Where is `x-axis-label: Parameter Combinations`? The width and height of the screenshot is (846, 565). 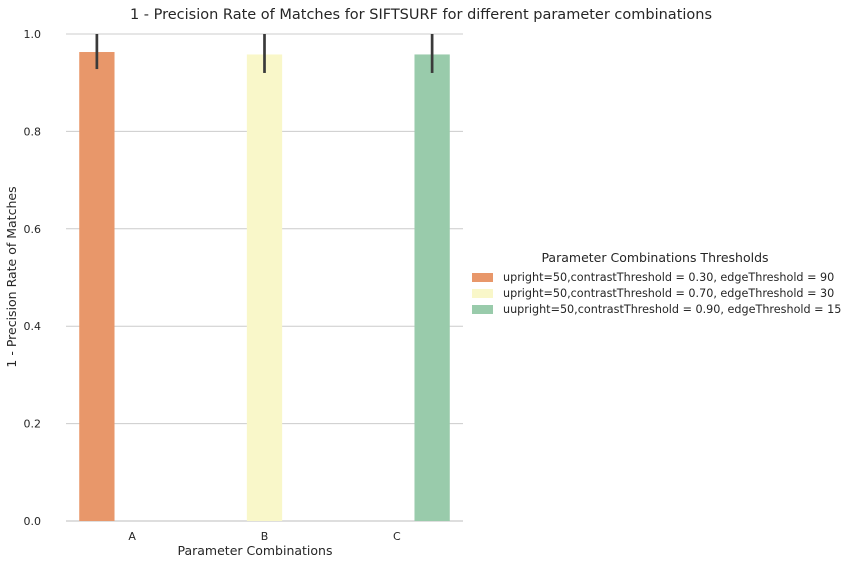 x-axis-label: Parameter Combinations is located at coordinates (254, 550).